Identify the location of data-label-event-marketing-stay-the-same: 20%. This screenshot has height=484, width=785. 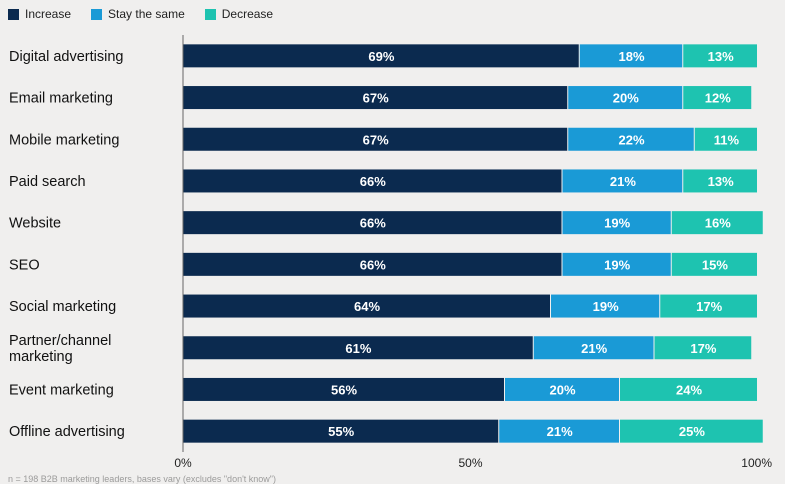
(562, 389).